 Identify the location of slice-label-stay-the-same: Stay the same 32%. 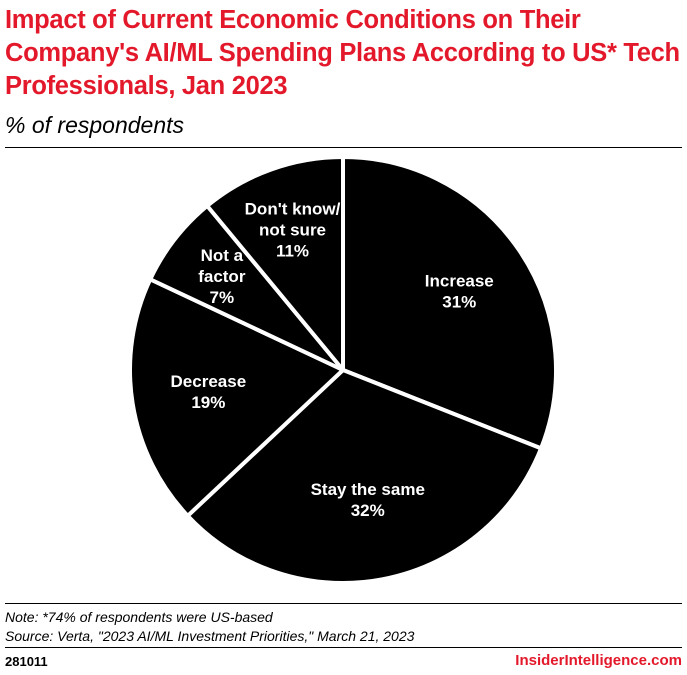
(368, 500).